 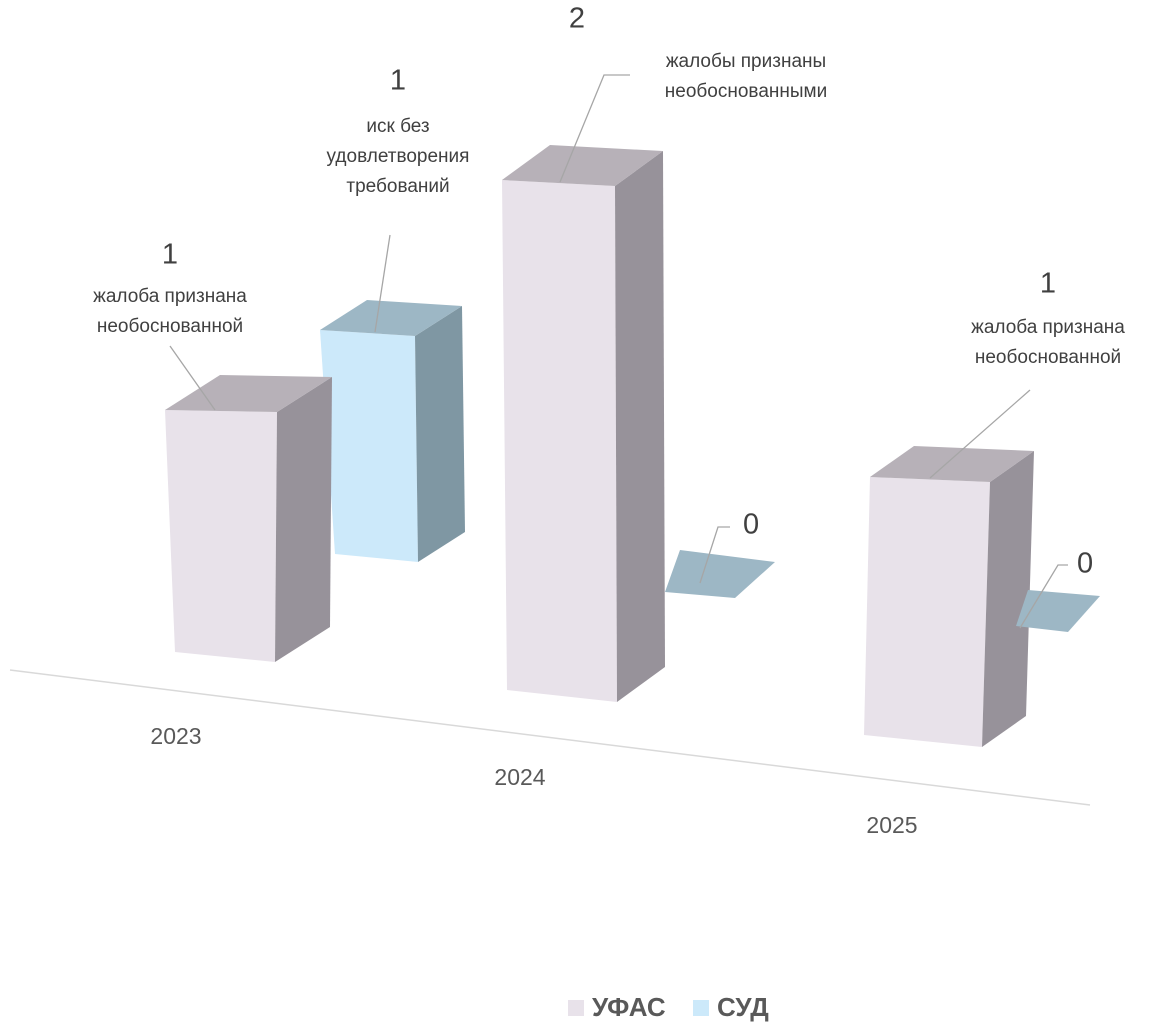 What do you see at coordinates (1008, 599) in the screenshot?
I see `bar-УФАС-2025-side` at bounding box center [1008, 599].